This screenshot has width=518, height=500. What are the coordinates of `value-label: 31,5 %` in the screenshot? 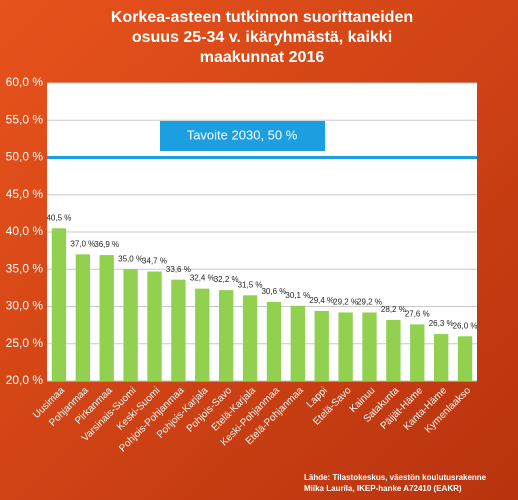 It's located at (250, 284).